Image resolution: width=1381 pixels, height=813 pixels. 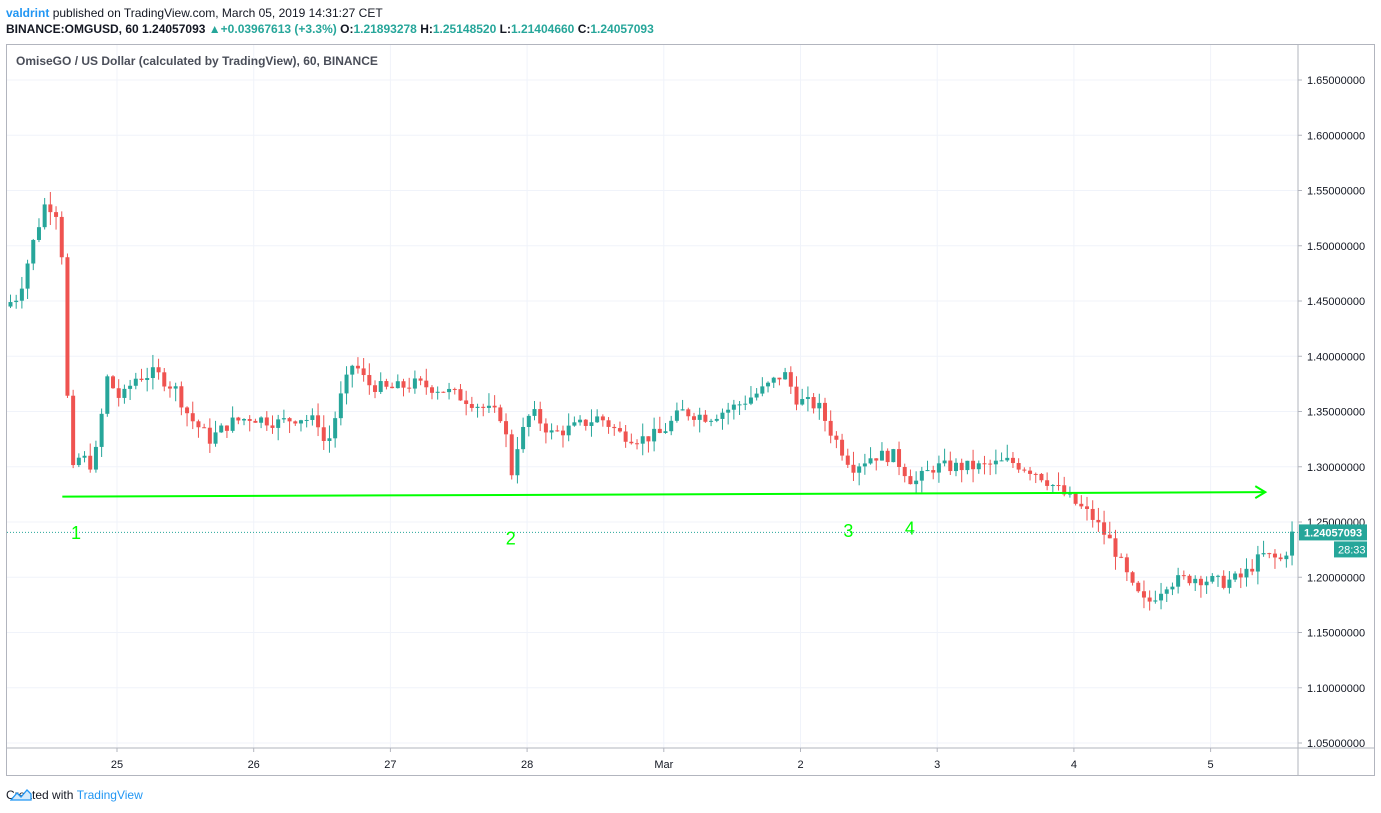 What do you see at coordinates (800, 765) in the screenshot?
I see `x-tick-label: 2` at bounding box center [800, 765].